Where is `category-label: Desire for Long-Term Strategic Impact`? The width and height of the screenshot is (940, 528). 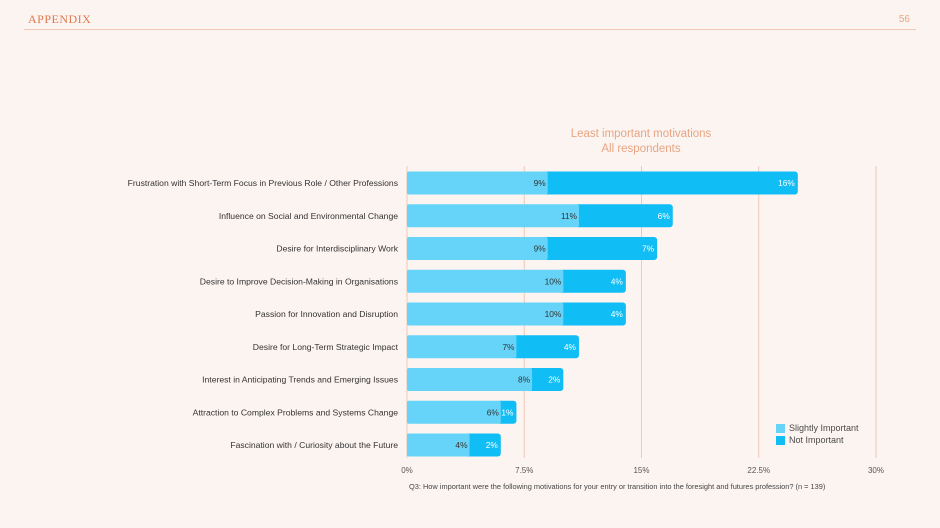
category-label: Desire for Long-Term Strategic Impact is located at coordinates (326, 347).